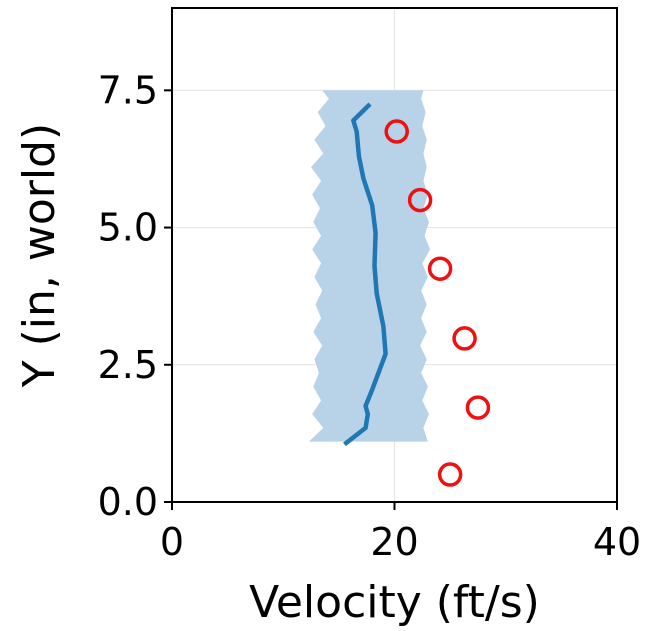 This screenshot has height=631, width=651. I want to click on mean-velocity-line, so click(365, 274).